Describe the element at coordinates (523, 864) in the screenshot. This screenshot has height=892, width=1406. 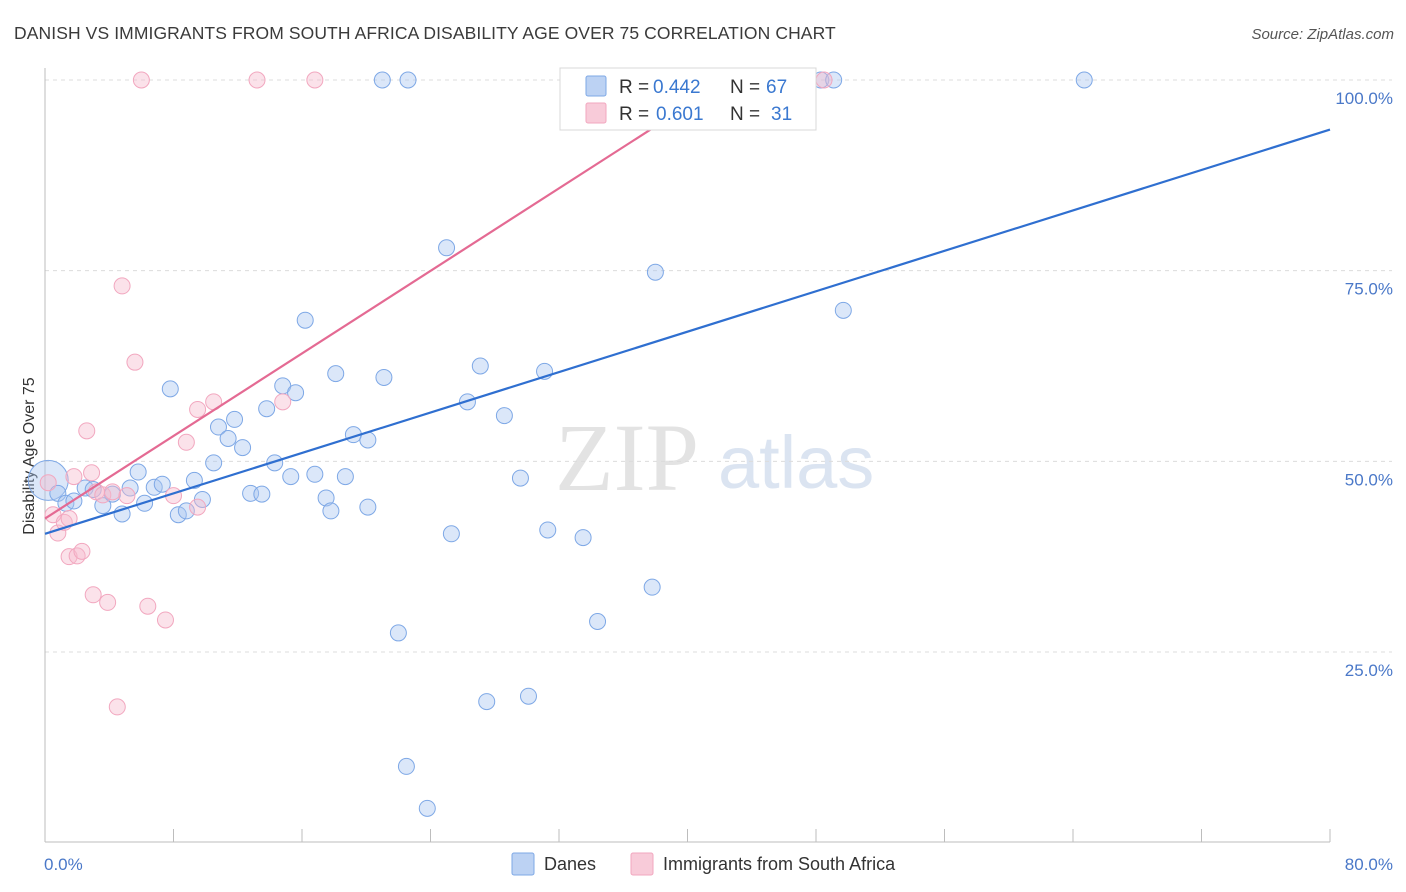
I see `series-legend-swatch-danes` at that location.